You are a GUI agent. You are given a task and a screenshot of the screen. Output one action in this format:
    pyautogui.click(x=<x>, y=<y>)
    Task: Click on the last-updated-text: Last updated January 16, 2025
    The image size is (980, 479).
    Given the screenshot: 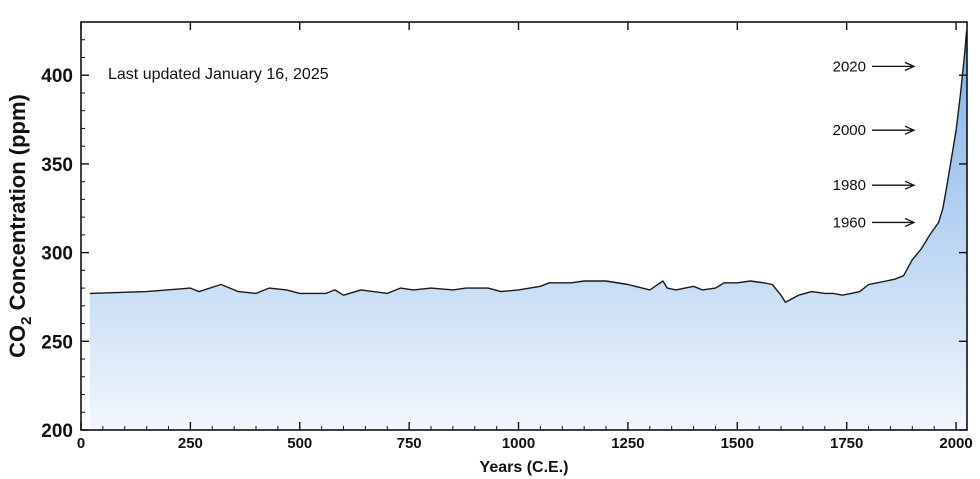 What is the action you would take?
    pyautogui.click(x=218, y=74)
    